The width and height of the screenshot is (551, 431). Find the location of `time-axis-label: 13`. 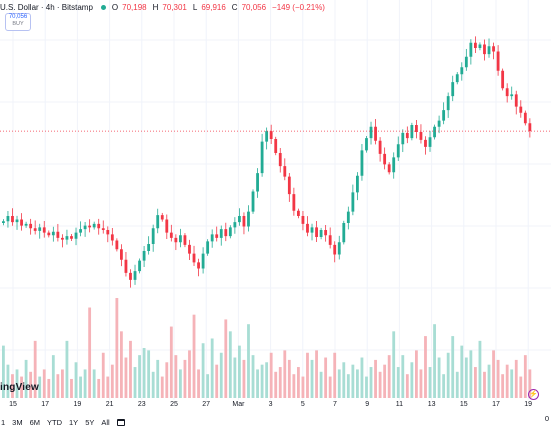

time-axis-label: 13 is located at coordinates (431, 404).